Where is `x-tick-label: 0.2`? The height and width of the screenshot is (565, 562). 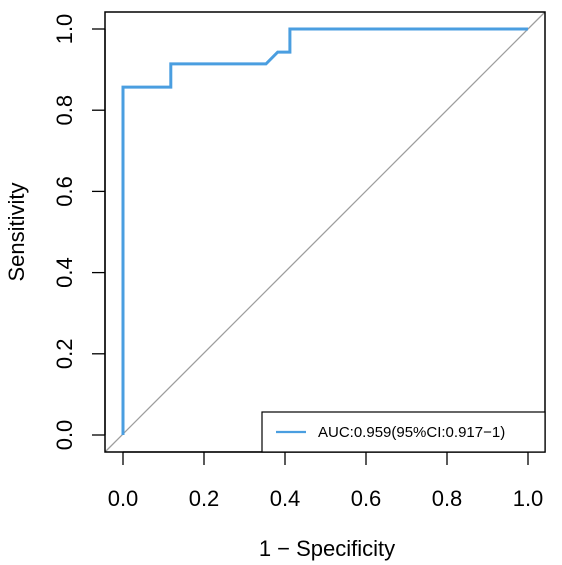 x-tick-label: 0.2 is located at coordinates (204, 498).